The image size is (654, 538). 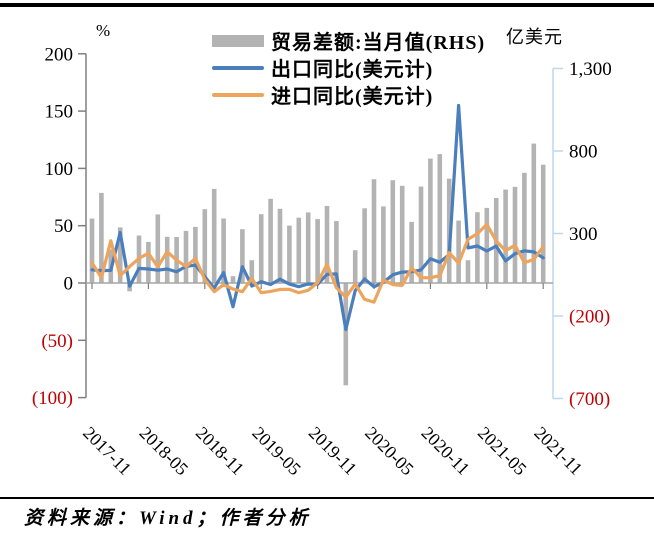 What do you see at coordinates (59, 54) in the screenshot?
I see `svg-text: 200` at bounding box center [59, 54].